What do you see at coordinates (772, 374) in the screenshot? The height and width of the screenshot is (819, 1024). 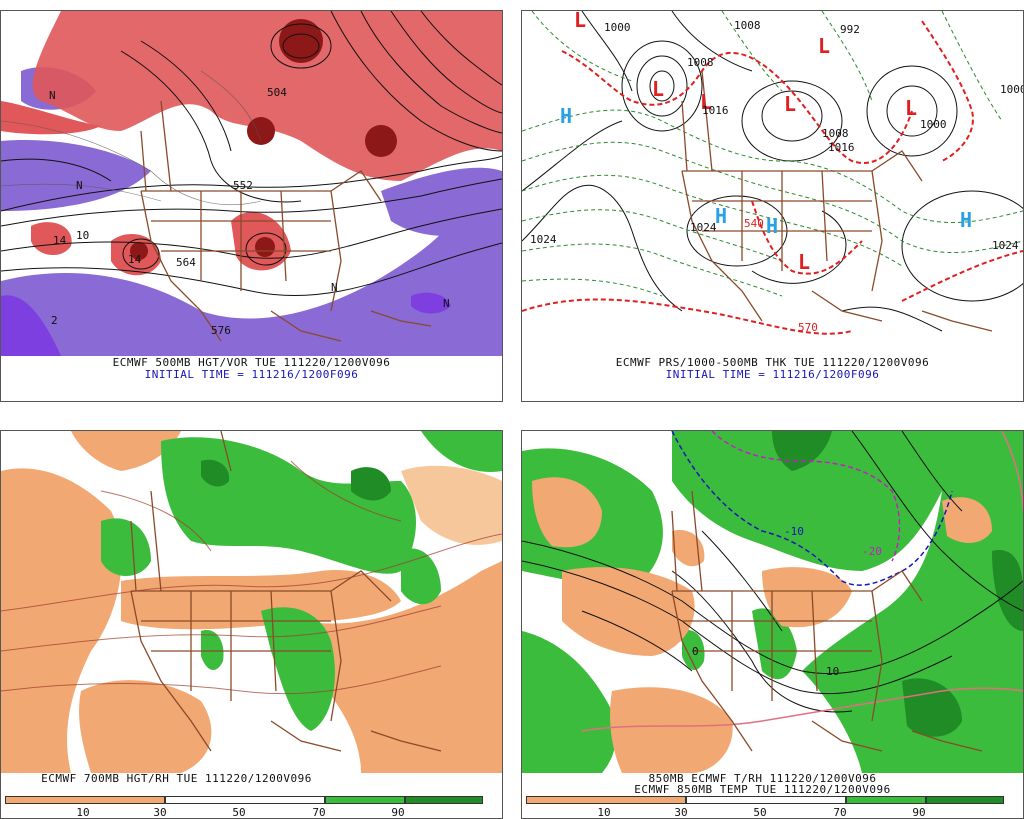 I see `caption-prs-init: INITIAL TIME = 111216/1200F096` at bounding box center [772, 374].